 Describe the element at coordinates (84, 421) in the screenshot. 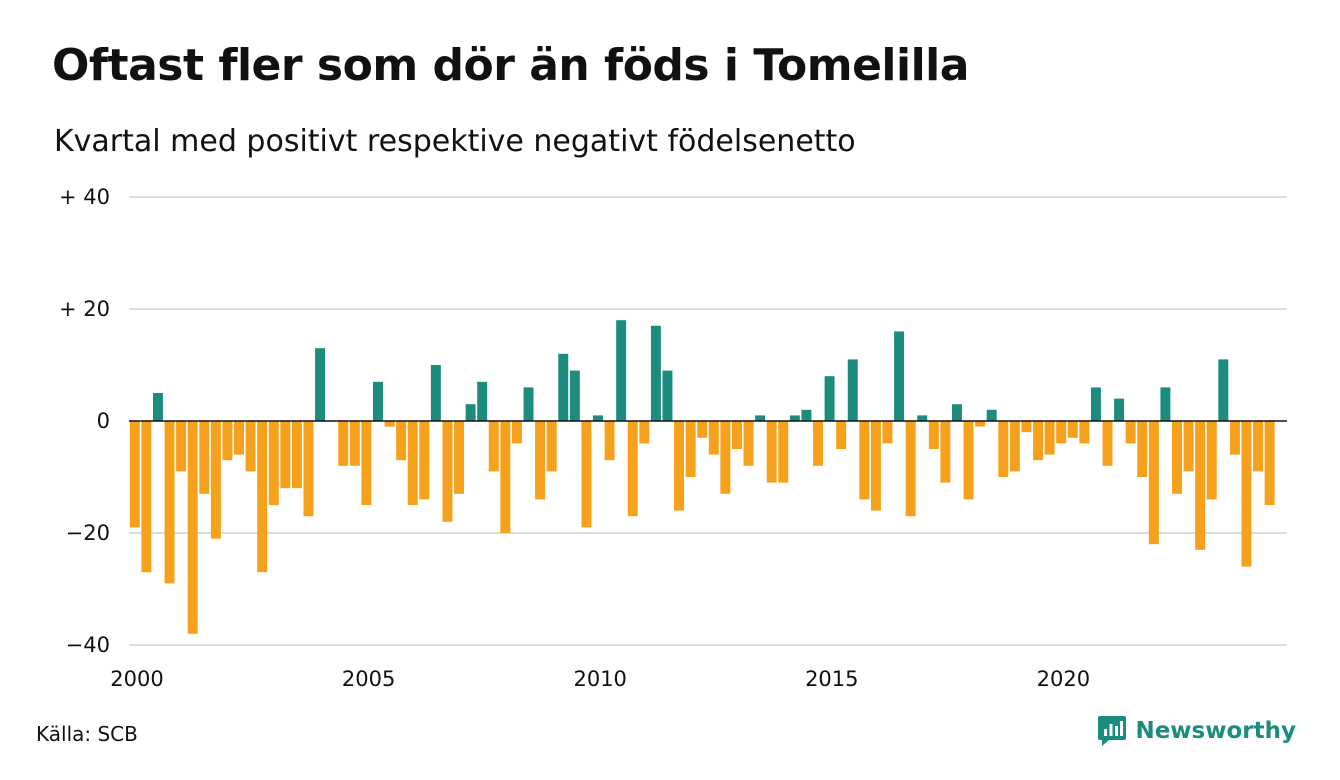

I see `y-axis-labels: + 40 + 20 0 −20 −40` at that location.